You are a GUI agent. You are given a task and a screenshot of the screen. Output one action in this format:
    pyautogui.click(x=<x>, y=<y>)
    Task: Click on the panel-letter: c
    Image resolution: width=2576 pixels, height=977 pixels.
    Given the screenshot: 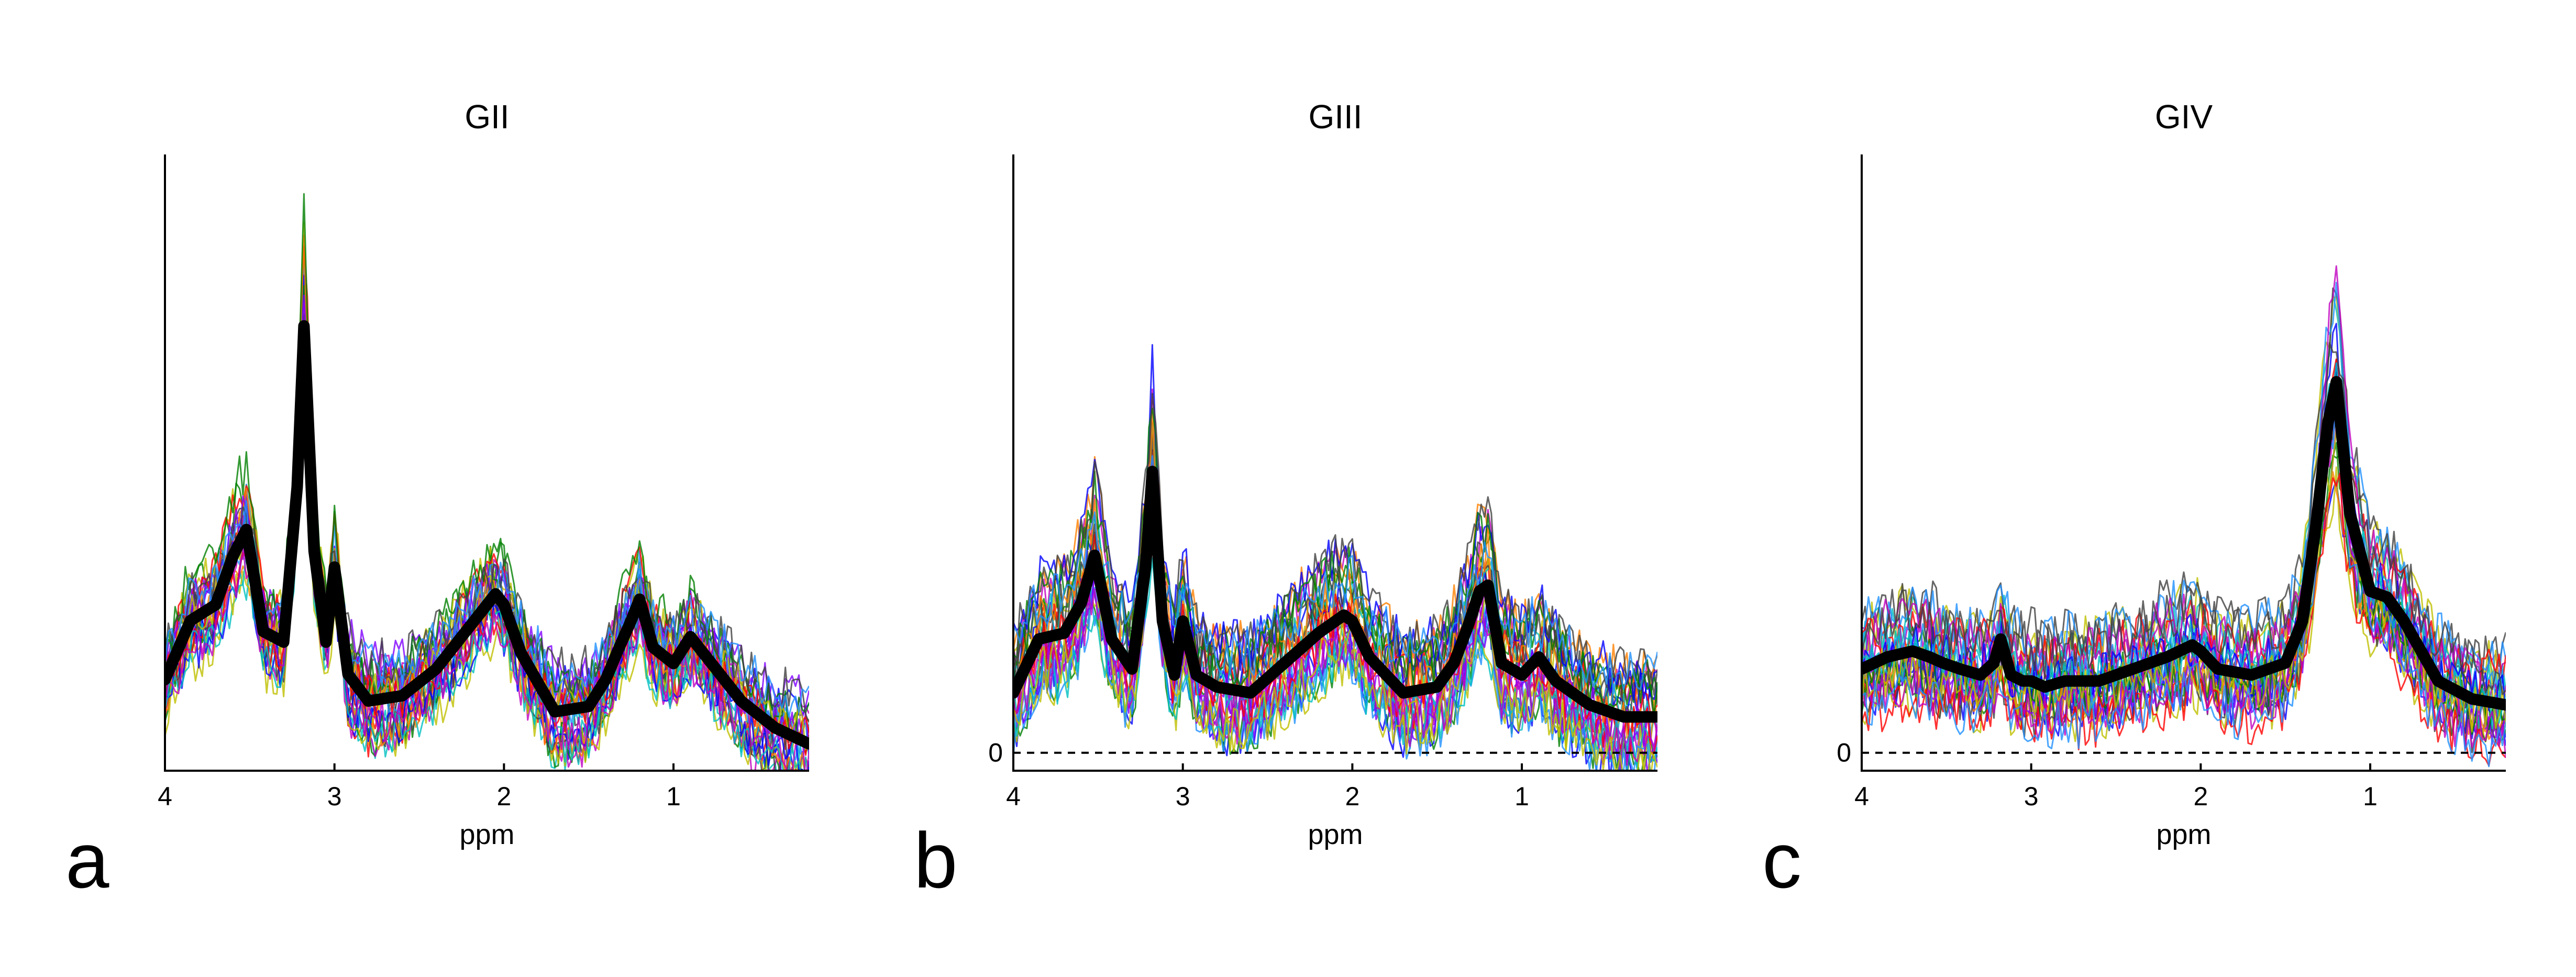 What is the action you would take?
    pyautogui.click(x=1781, y=860)
    